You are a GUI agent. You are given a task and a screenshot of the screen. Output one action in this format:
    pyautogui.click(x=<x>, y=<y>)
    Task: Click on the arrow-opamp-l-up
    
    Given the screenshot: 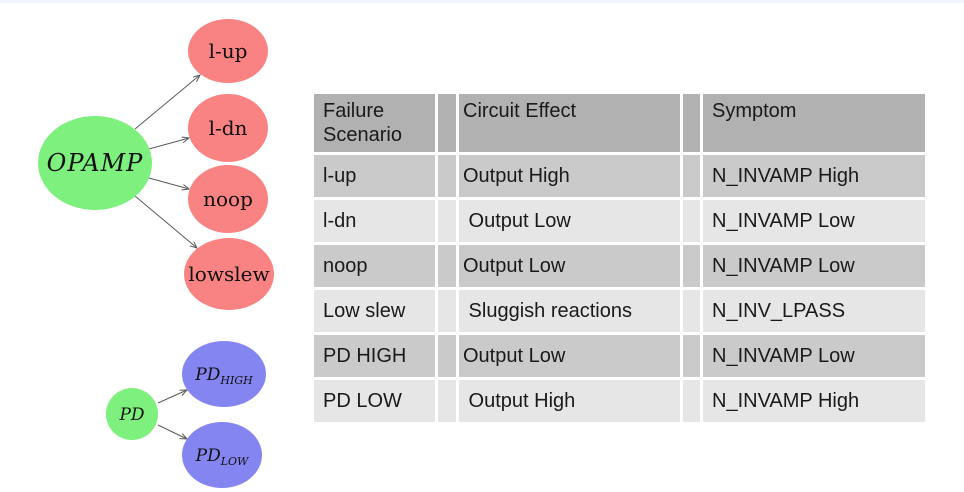 What is the action you would take?
    pyautogui.click(x=167, y=102)
    